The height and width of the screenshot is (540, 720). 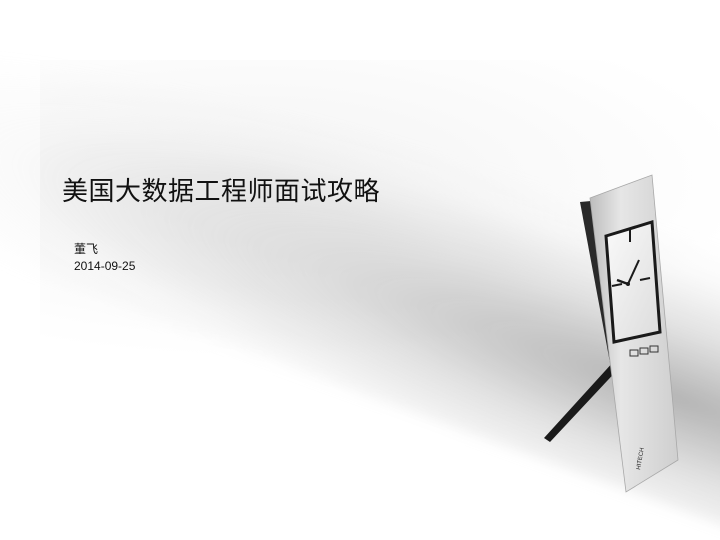 I want to click on slide-title: 美国大数据工程师面试攻略, so click(x=221, y=192).